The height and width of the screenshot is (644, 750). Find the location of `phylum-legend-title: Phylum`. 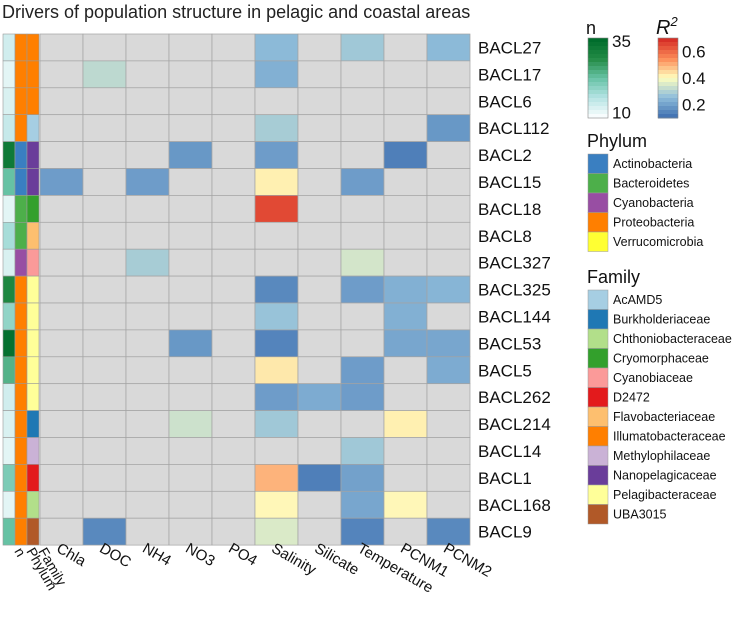

phylum-legend-title: Phylum is located at coordinates (617, 141).